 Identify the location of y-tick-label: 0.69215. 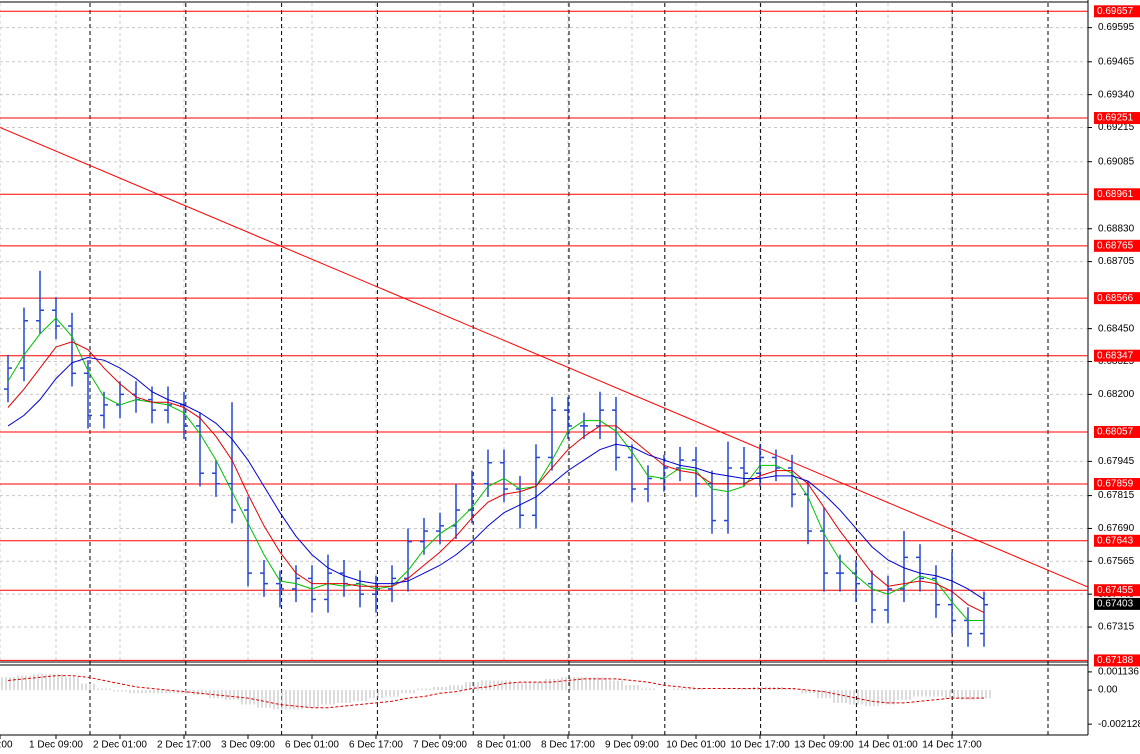
(1116, 127).